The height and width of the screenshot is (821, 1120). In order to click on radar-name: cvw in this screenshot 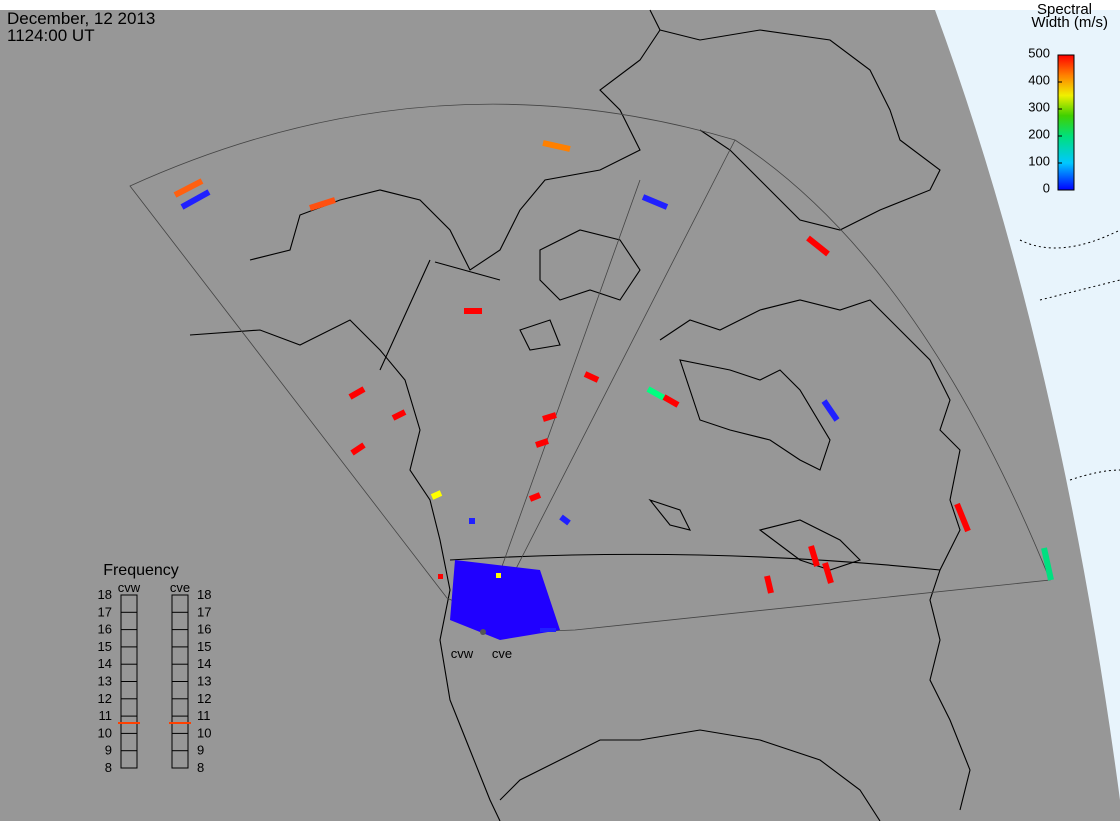, I will do `click(129, 587)`.